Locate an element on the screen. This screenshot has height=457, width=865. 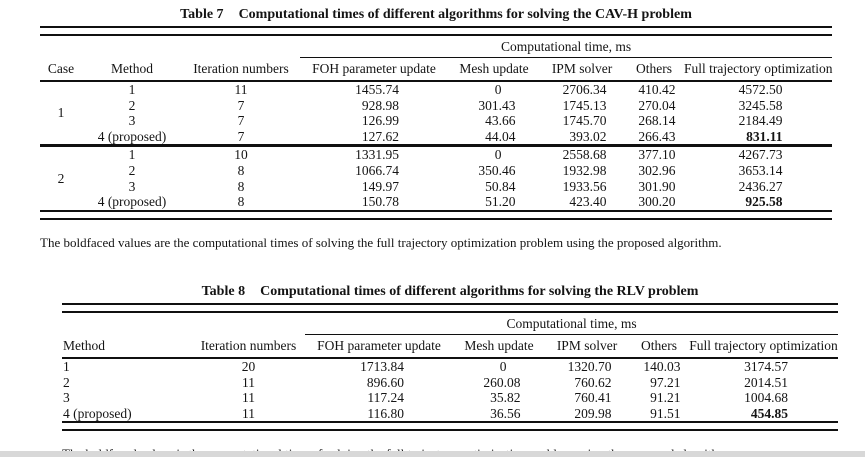
col-header-iterations: Iteration numbers is located at coordinates (241, 69).